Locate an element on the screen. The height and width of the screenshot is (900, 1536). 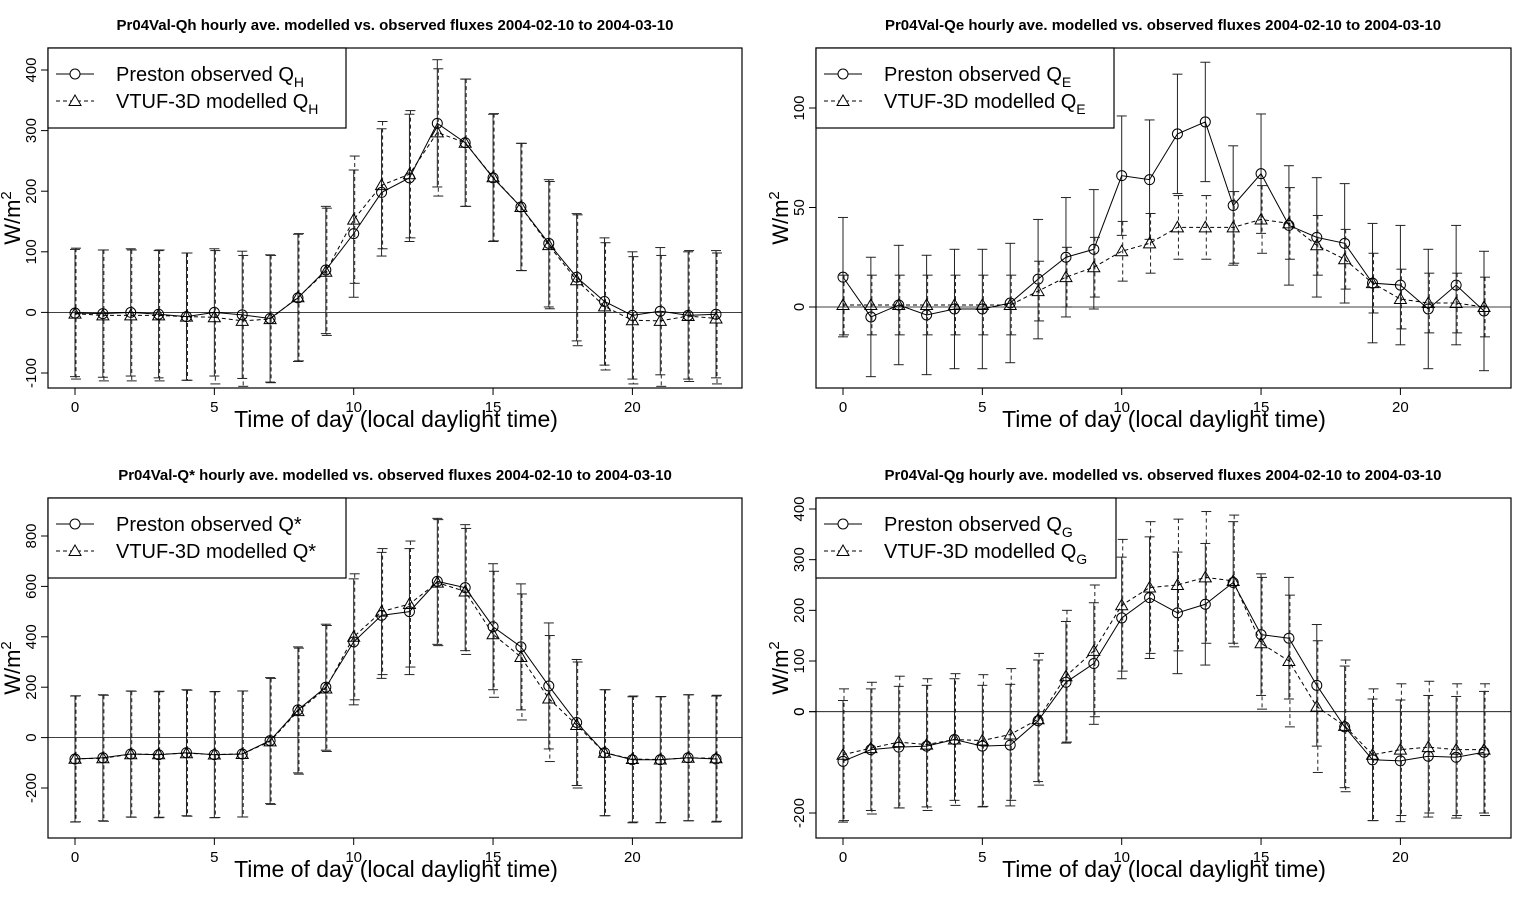
y-tick-label: 400 is located at coordinates (799, 508).